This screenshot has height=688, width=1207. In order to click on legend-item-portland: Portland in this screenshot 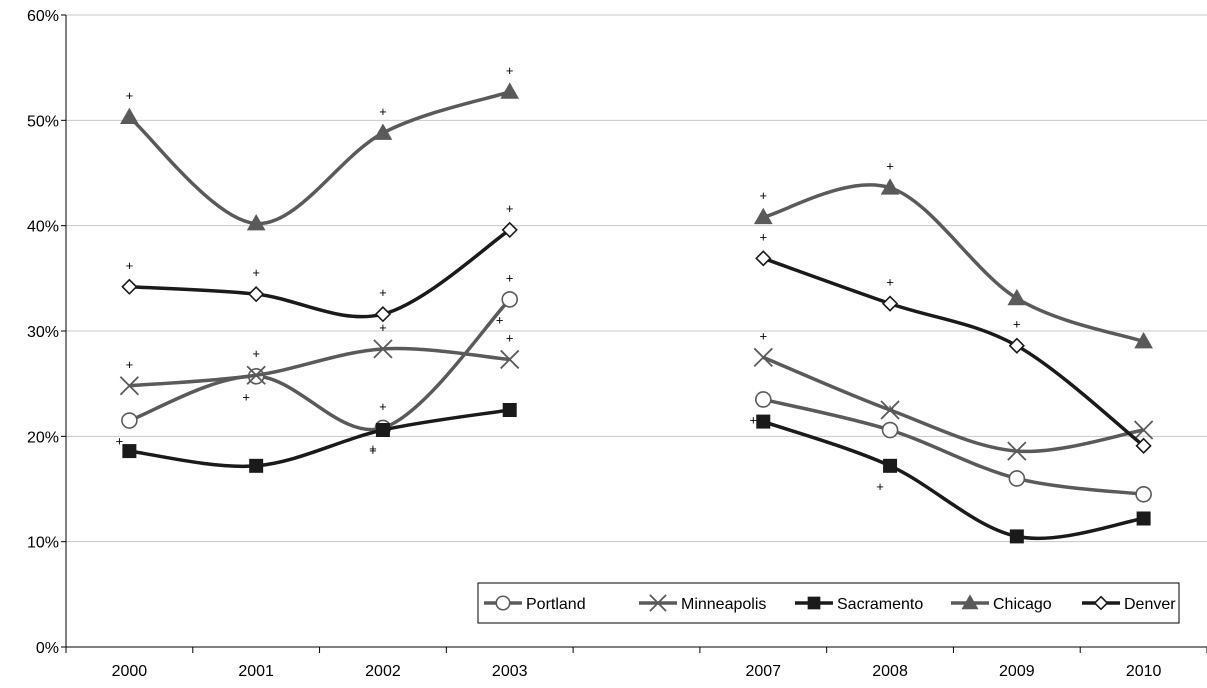, I will do `click(535, 604)`.